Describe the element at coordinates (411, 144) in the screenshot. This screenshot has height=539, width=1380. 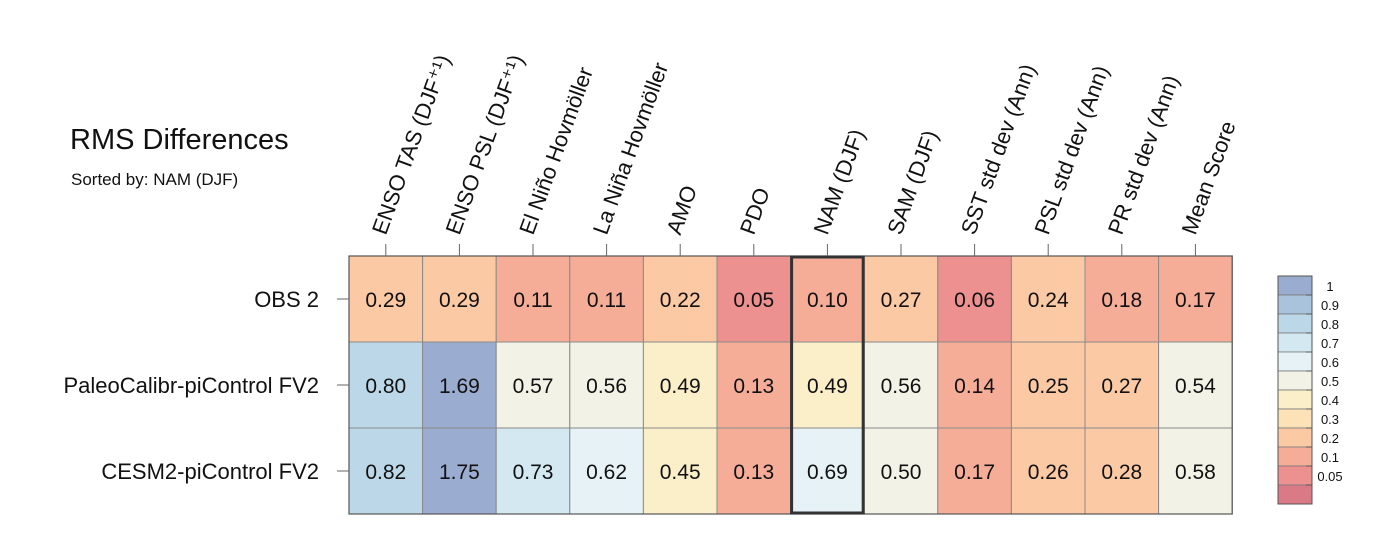
I see `column-label: ENSO TAS (DJF⁺¹)` at that location.